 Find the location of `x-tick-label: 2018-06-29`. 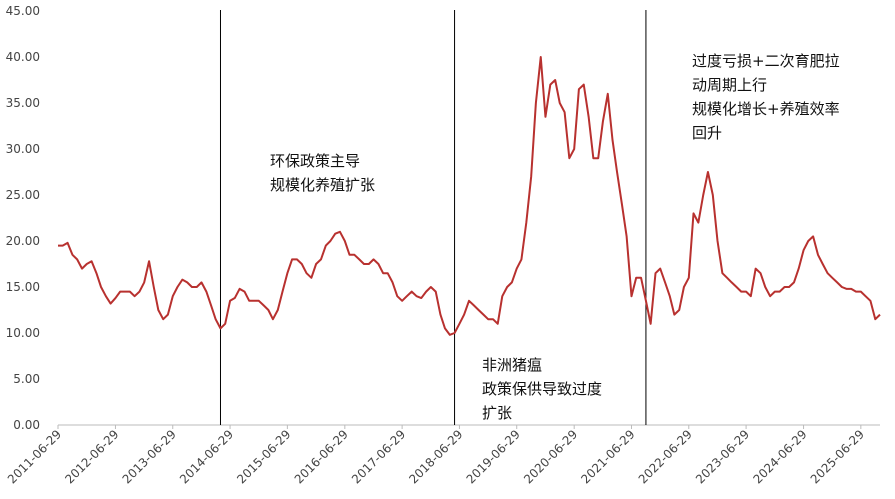

x-tick-label: 2018-06-29 is located at coordinates (435, 456).